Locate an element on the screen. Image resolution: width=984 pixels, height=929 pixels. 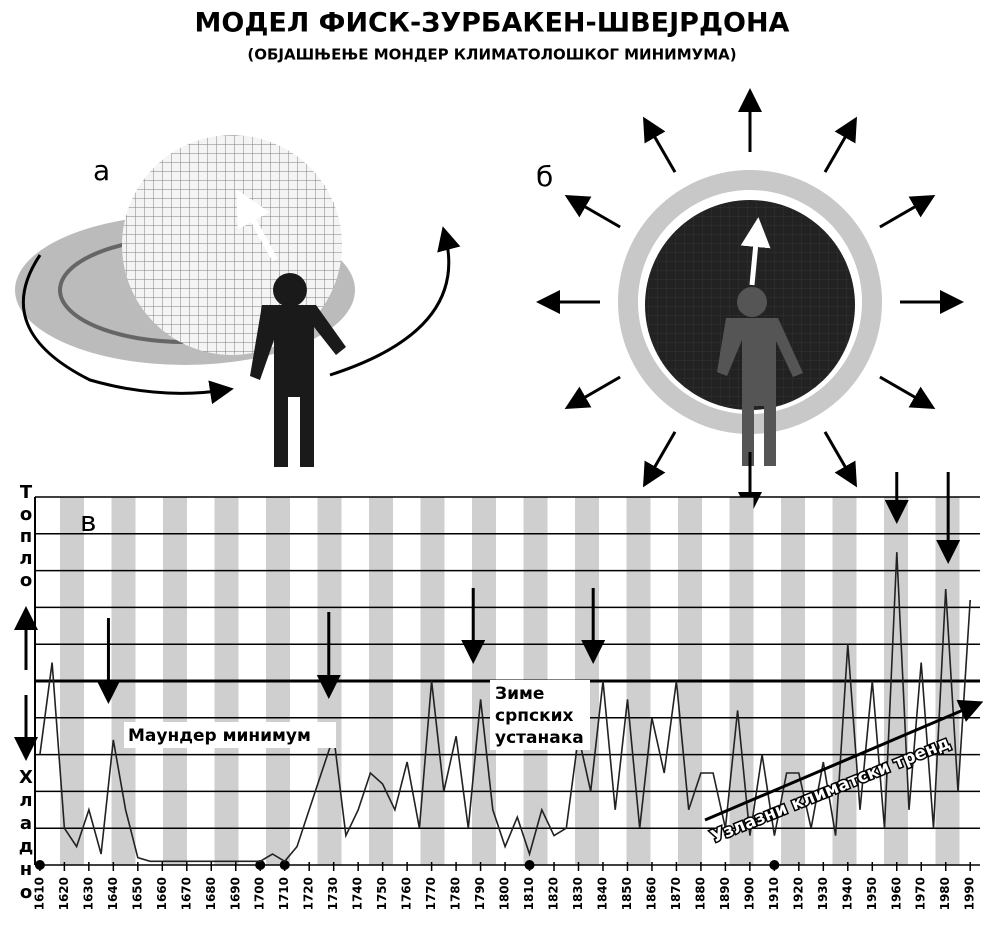
x-tick-label: 1740 is located at coordinates (358, 893).